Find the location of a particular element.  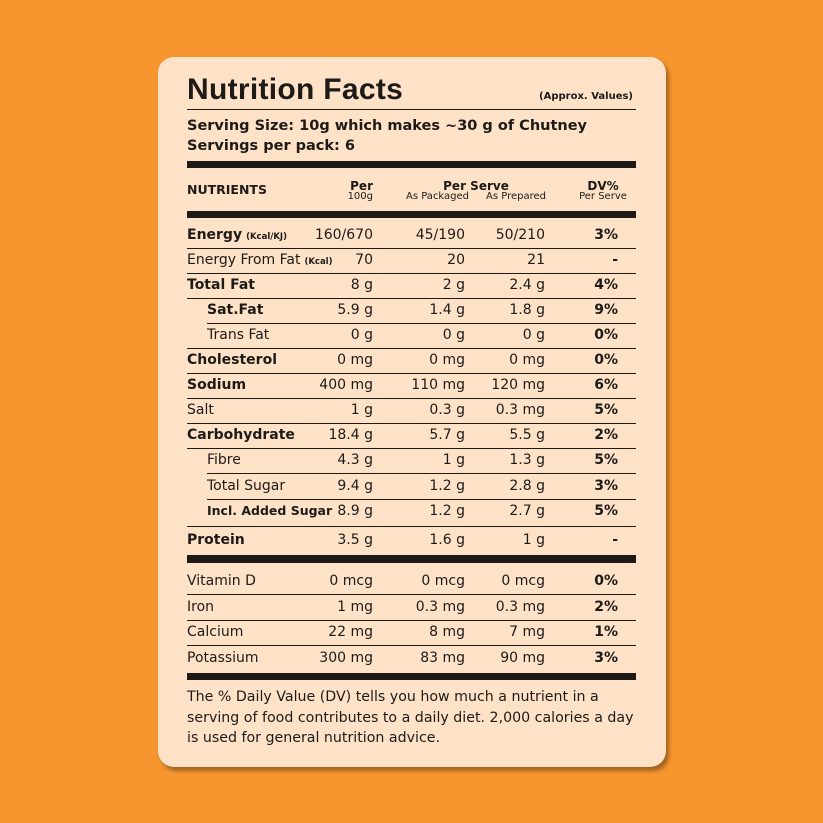

unit: (Kcal/KJ) is located at coordinates (266, 237).